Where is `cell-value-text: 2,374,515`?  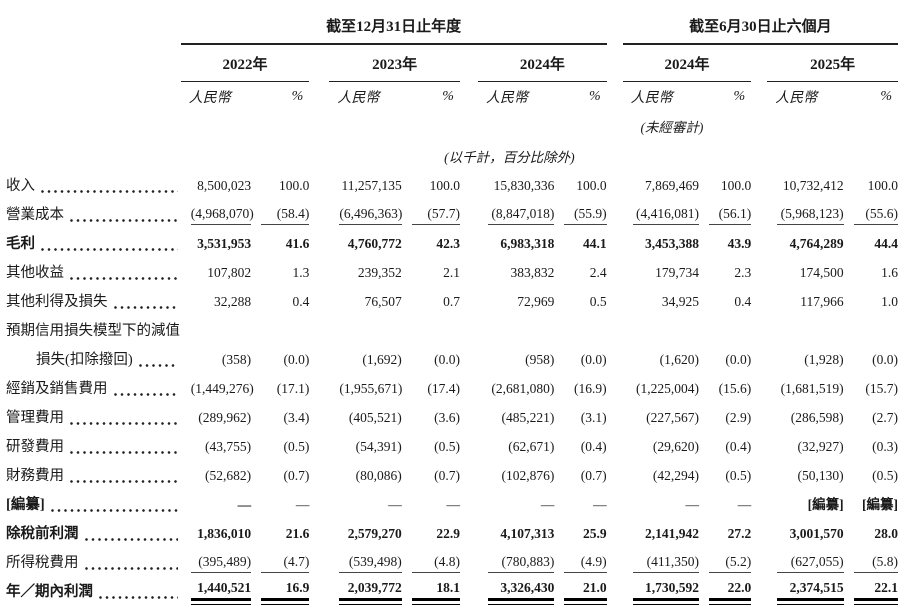
cell-value-text: 2,374,515 is located at coordinates (816, 587).